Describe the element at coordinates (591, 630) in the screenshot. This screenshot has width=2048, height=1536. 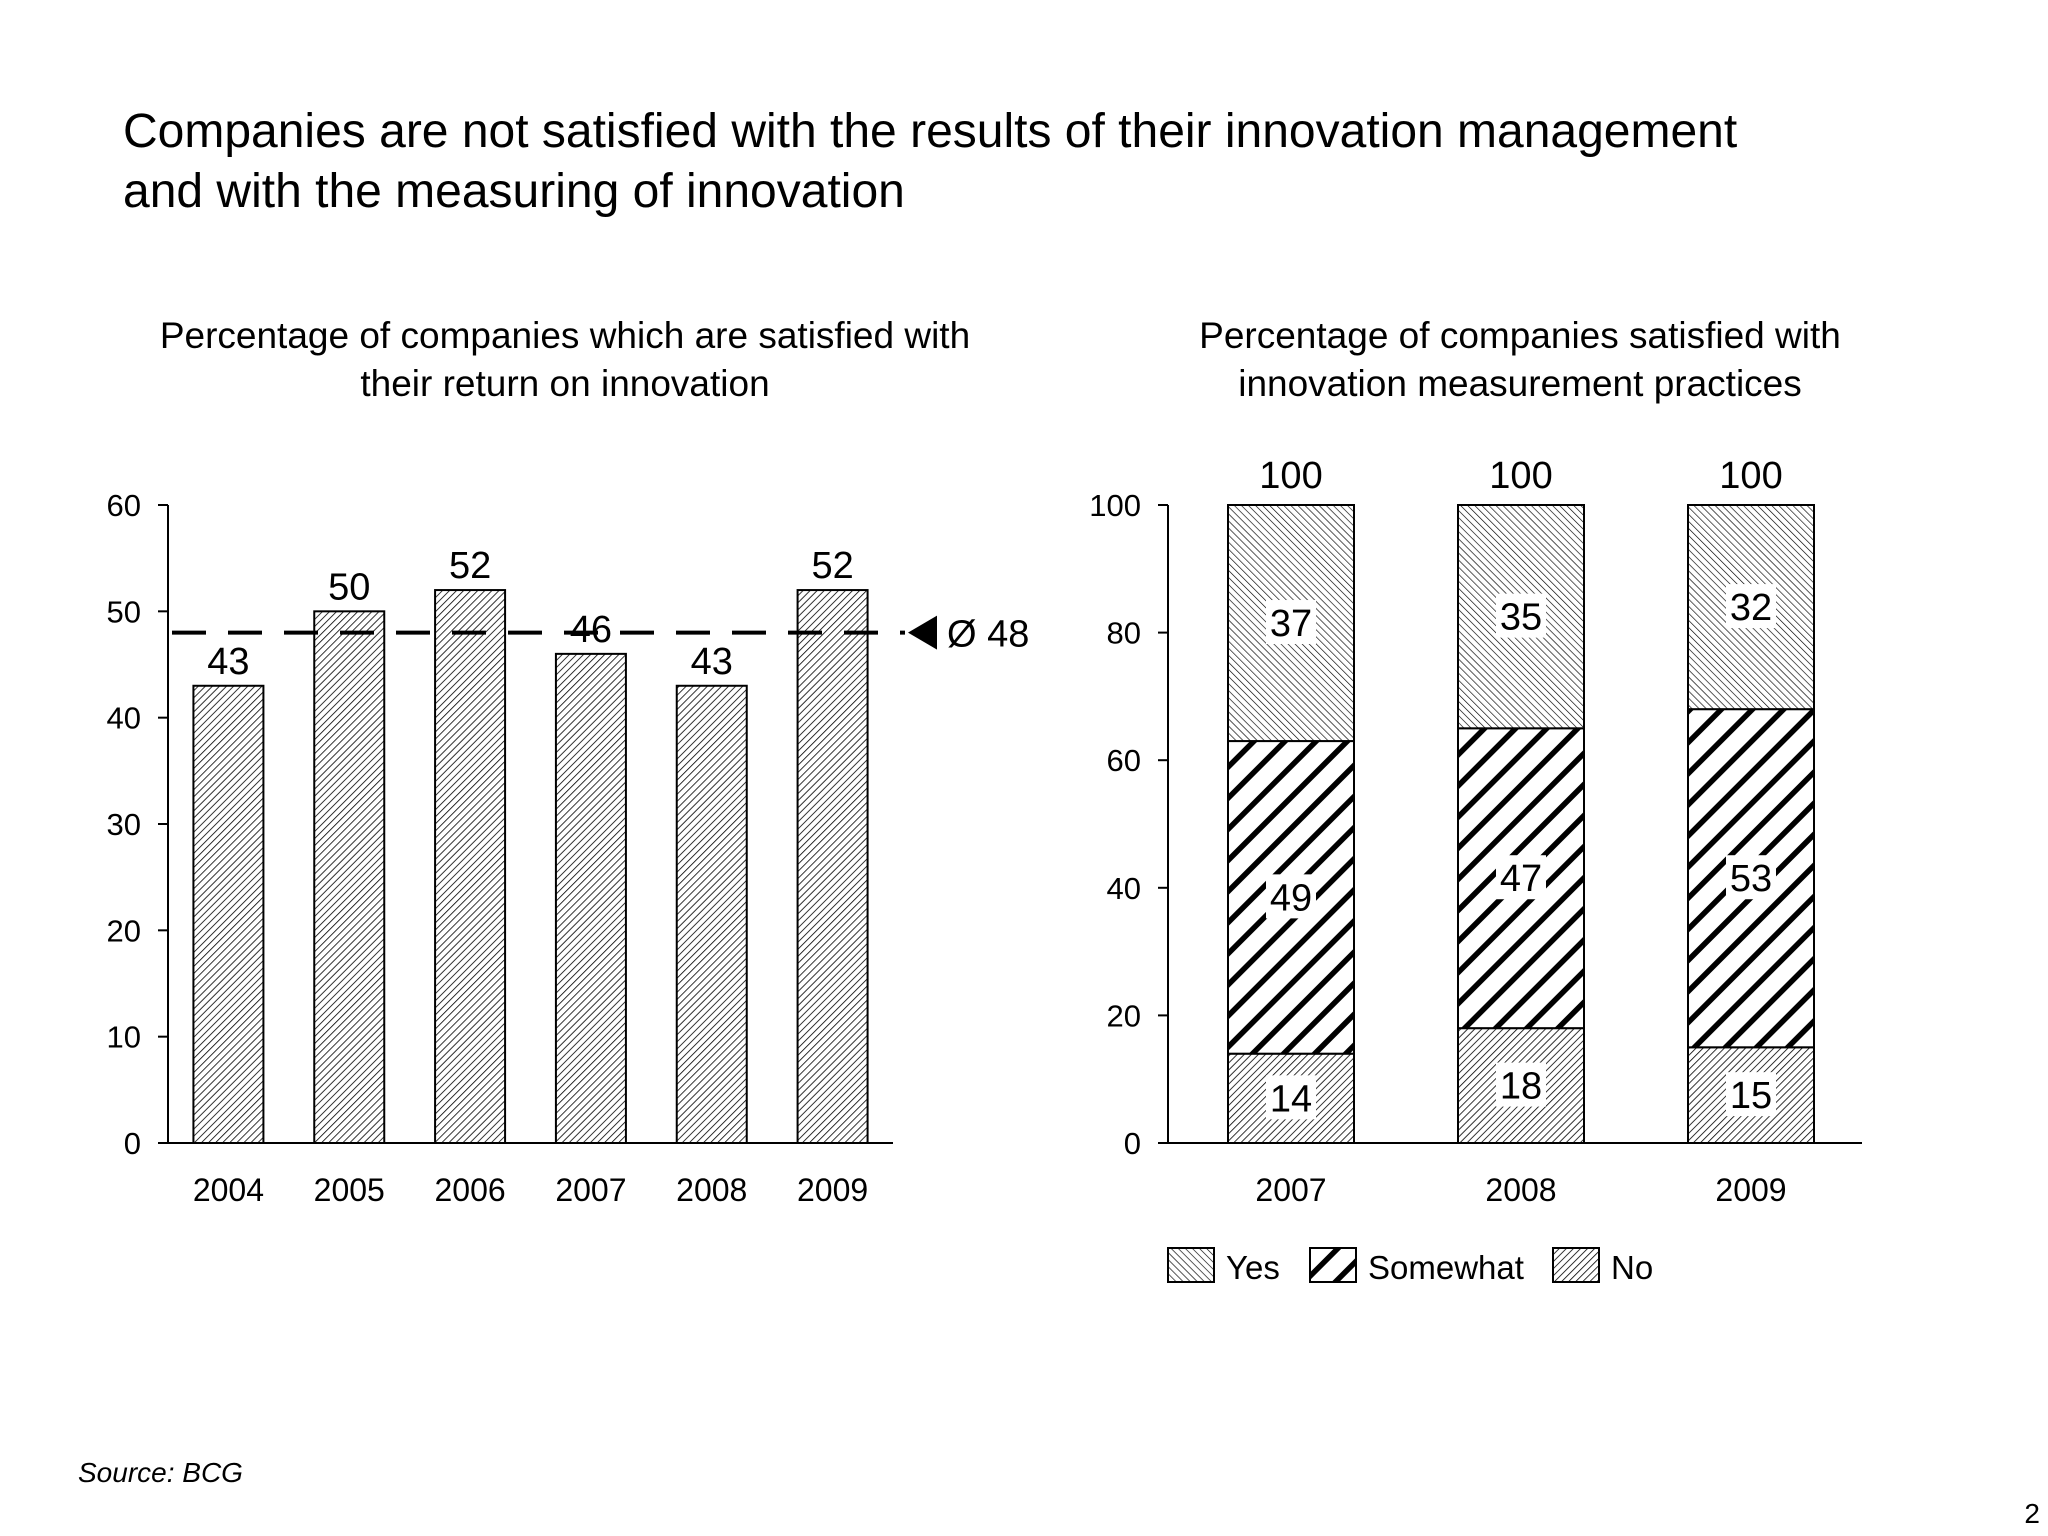
I see `bar-value-label-2007: 46` at that location.